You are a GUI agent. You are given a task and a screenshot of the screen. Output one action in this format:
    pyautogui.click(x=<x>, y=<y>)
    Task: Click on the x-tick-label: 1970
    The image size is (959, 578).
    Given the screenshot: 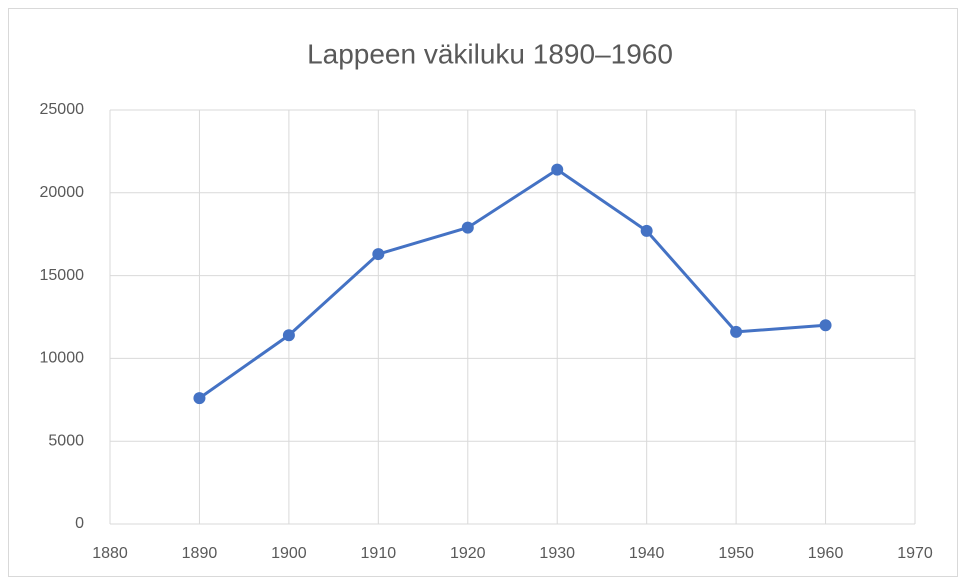 What is the action you would take?
    pyautogui.click(x=915, y=553)
    